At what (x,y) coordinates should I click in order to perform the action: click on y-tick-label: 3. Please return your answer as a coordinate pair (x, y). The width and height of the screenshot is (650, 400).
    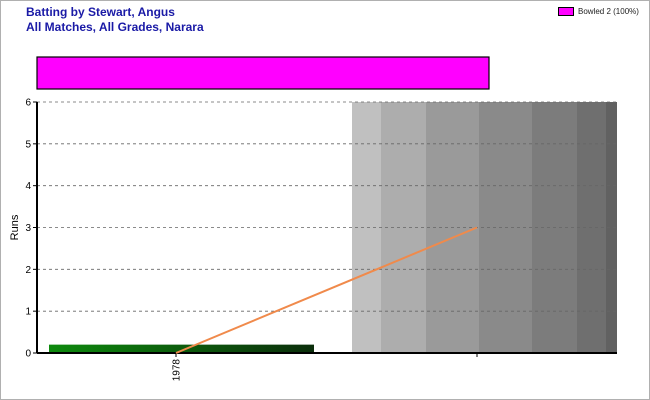
    Looking at the image, I should click on (28, 228).